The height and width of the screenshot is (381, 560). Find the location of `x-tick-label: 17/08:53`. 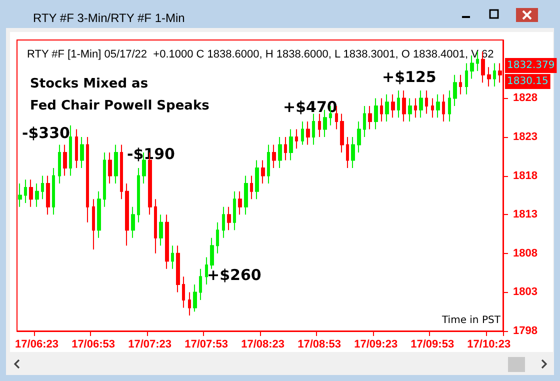

x-tick-label: 17/08:53 is located at coordinates (320, 344).